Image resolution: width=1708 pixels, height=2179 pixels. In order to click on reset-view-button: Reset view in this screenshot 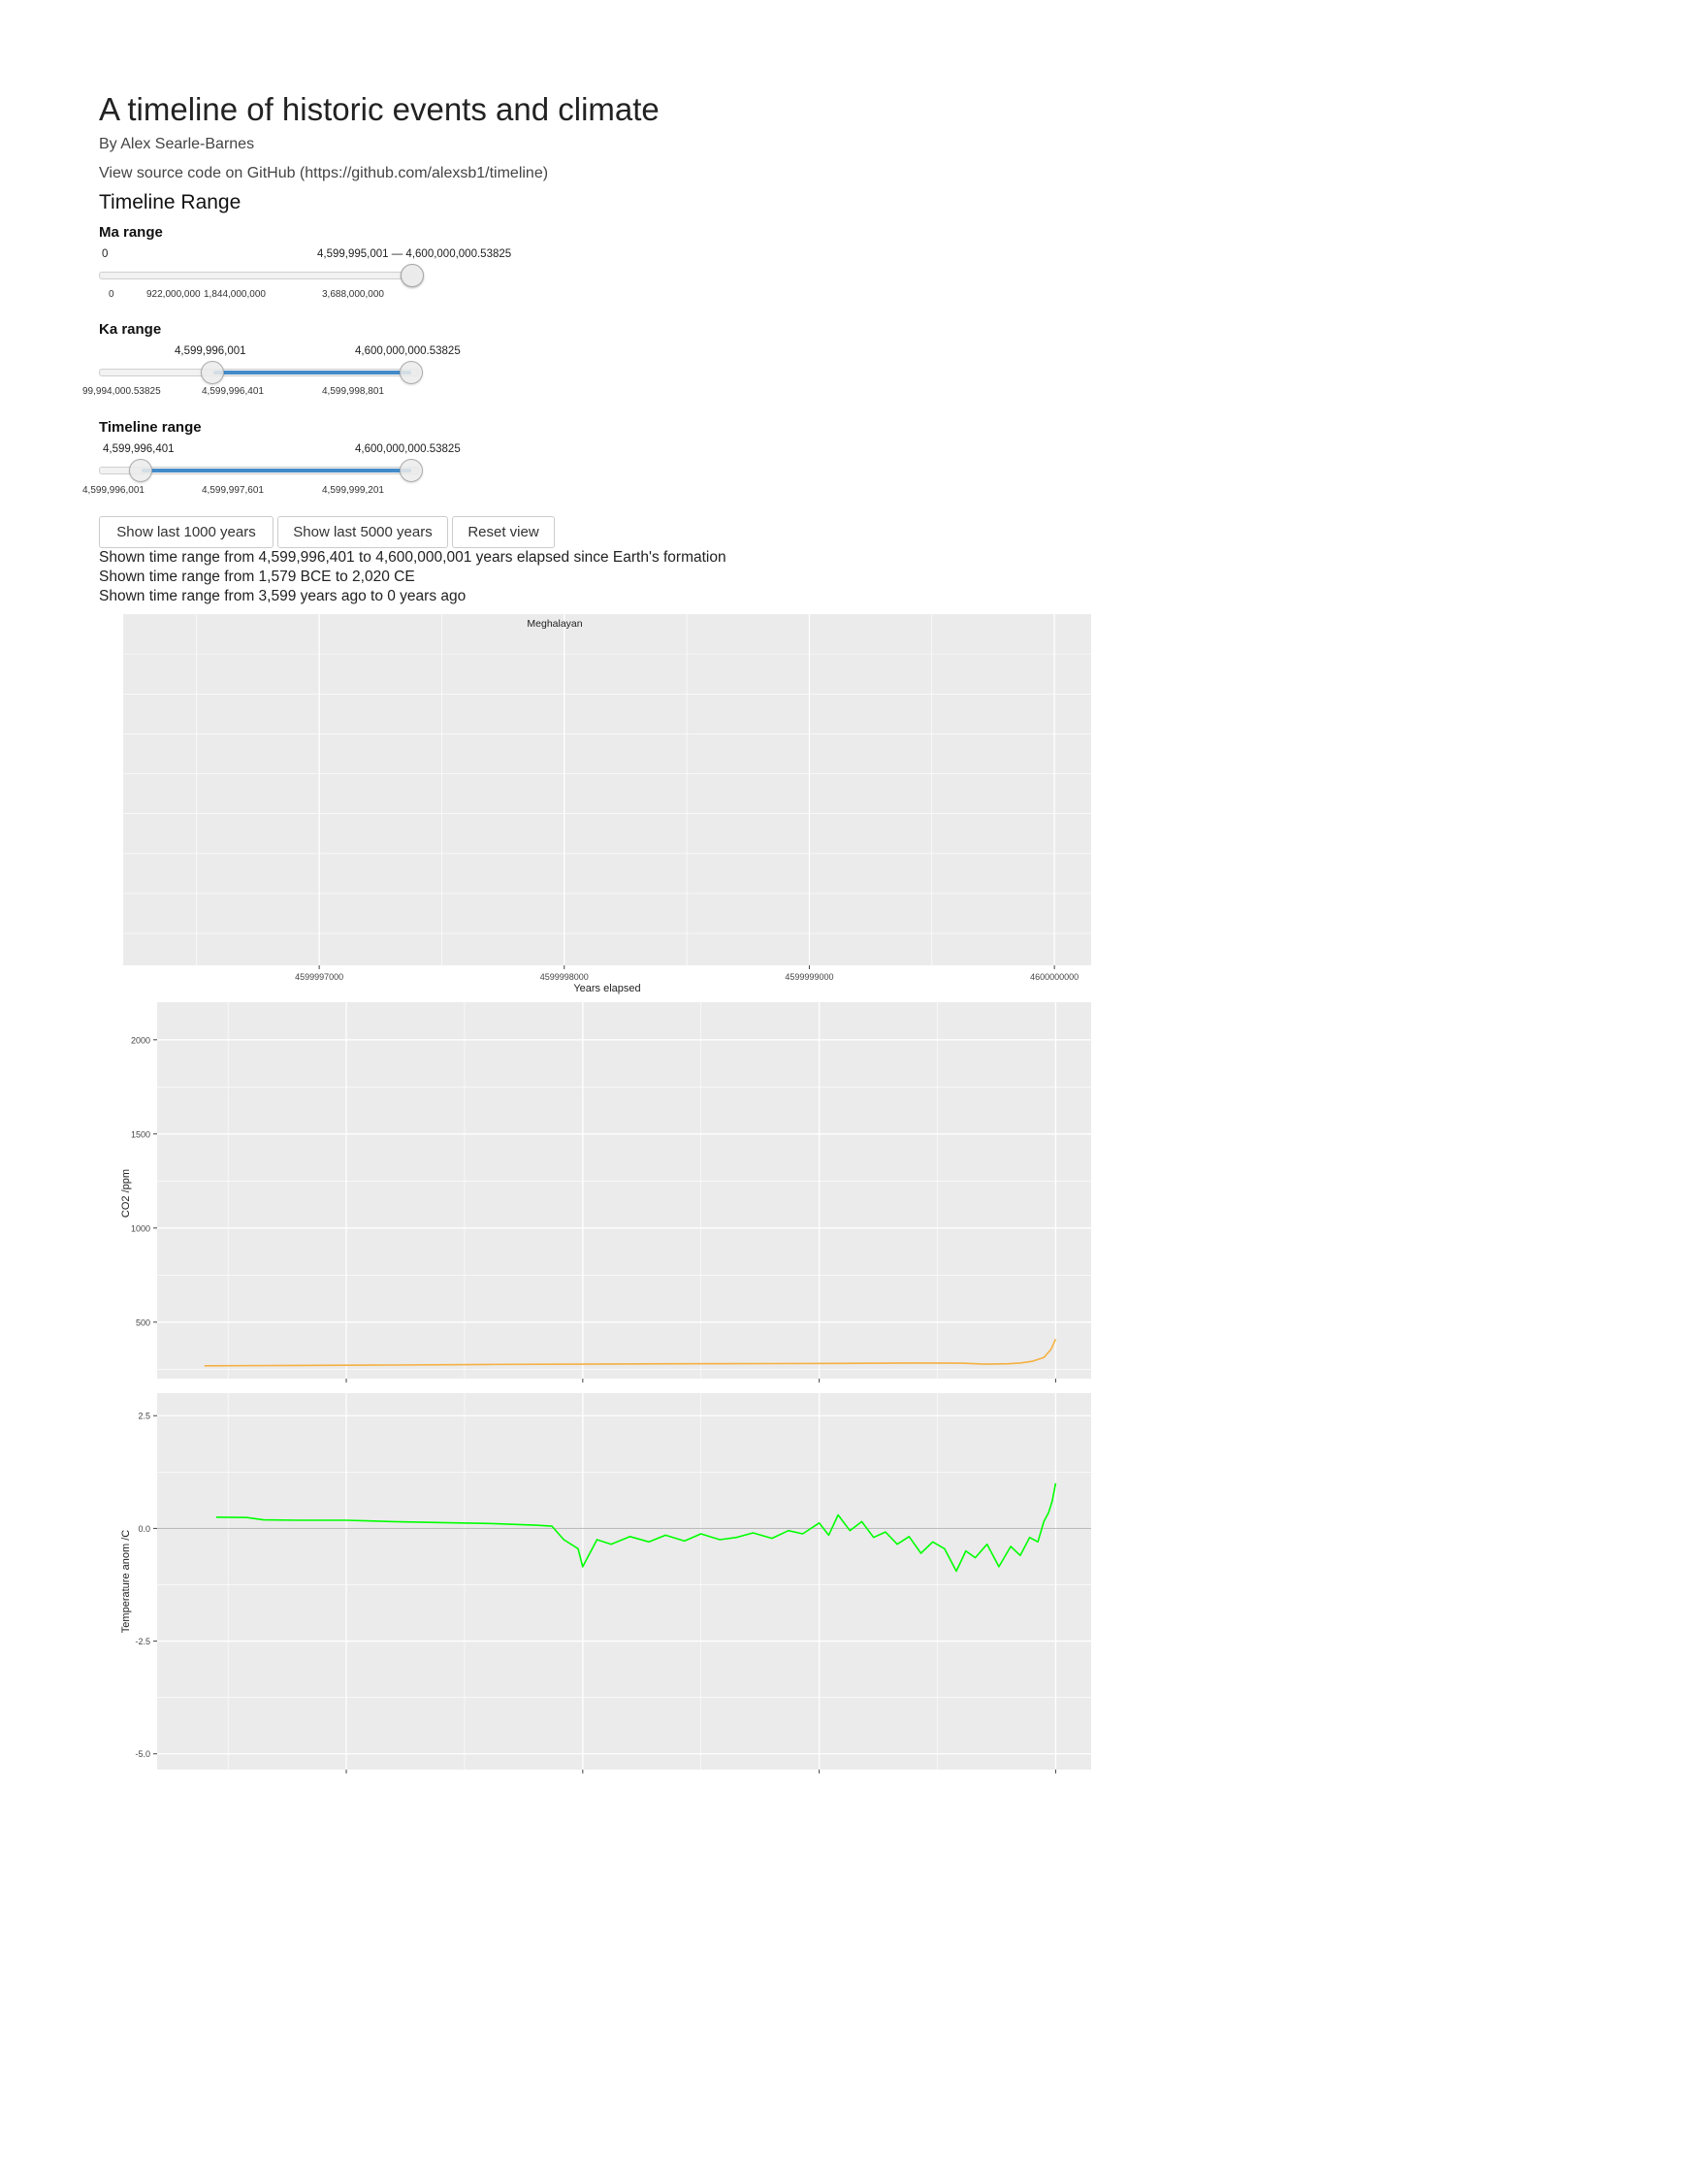, I will do `click(503, 532)`.